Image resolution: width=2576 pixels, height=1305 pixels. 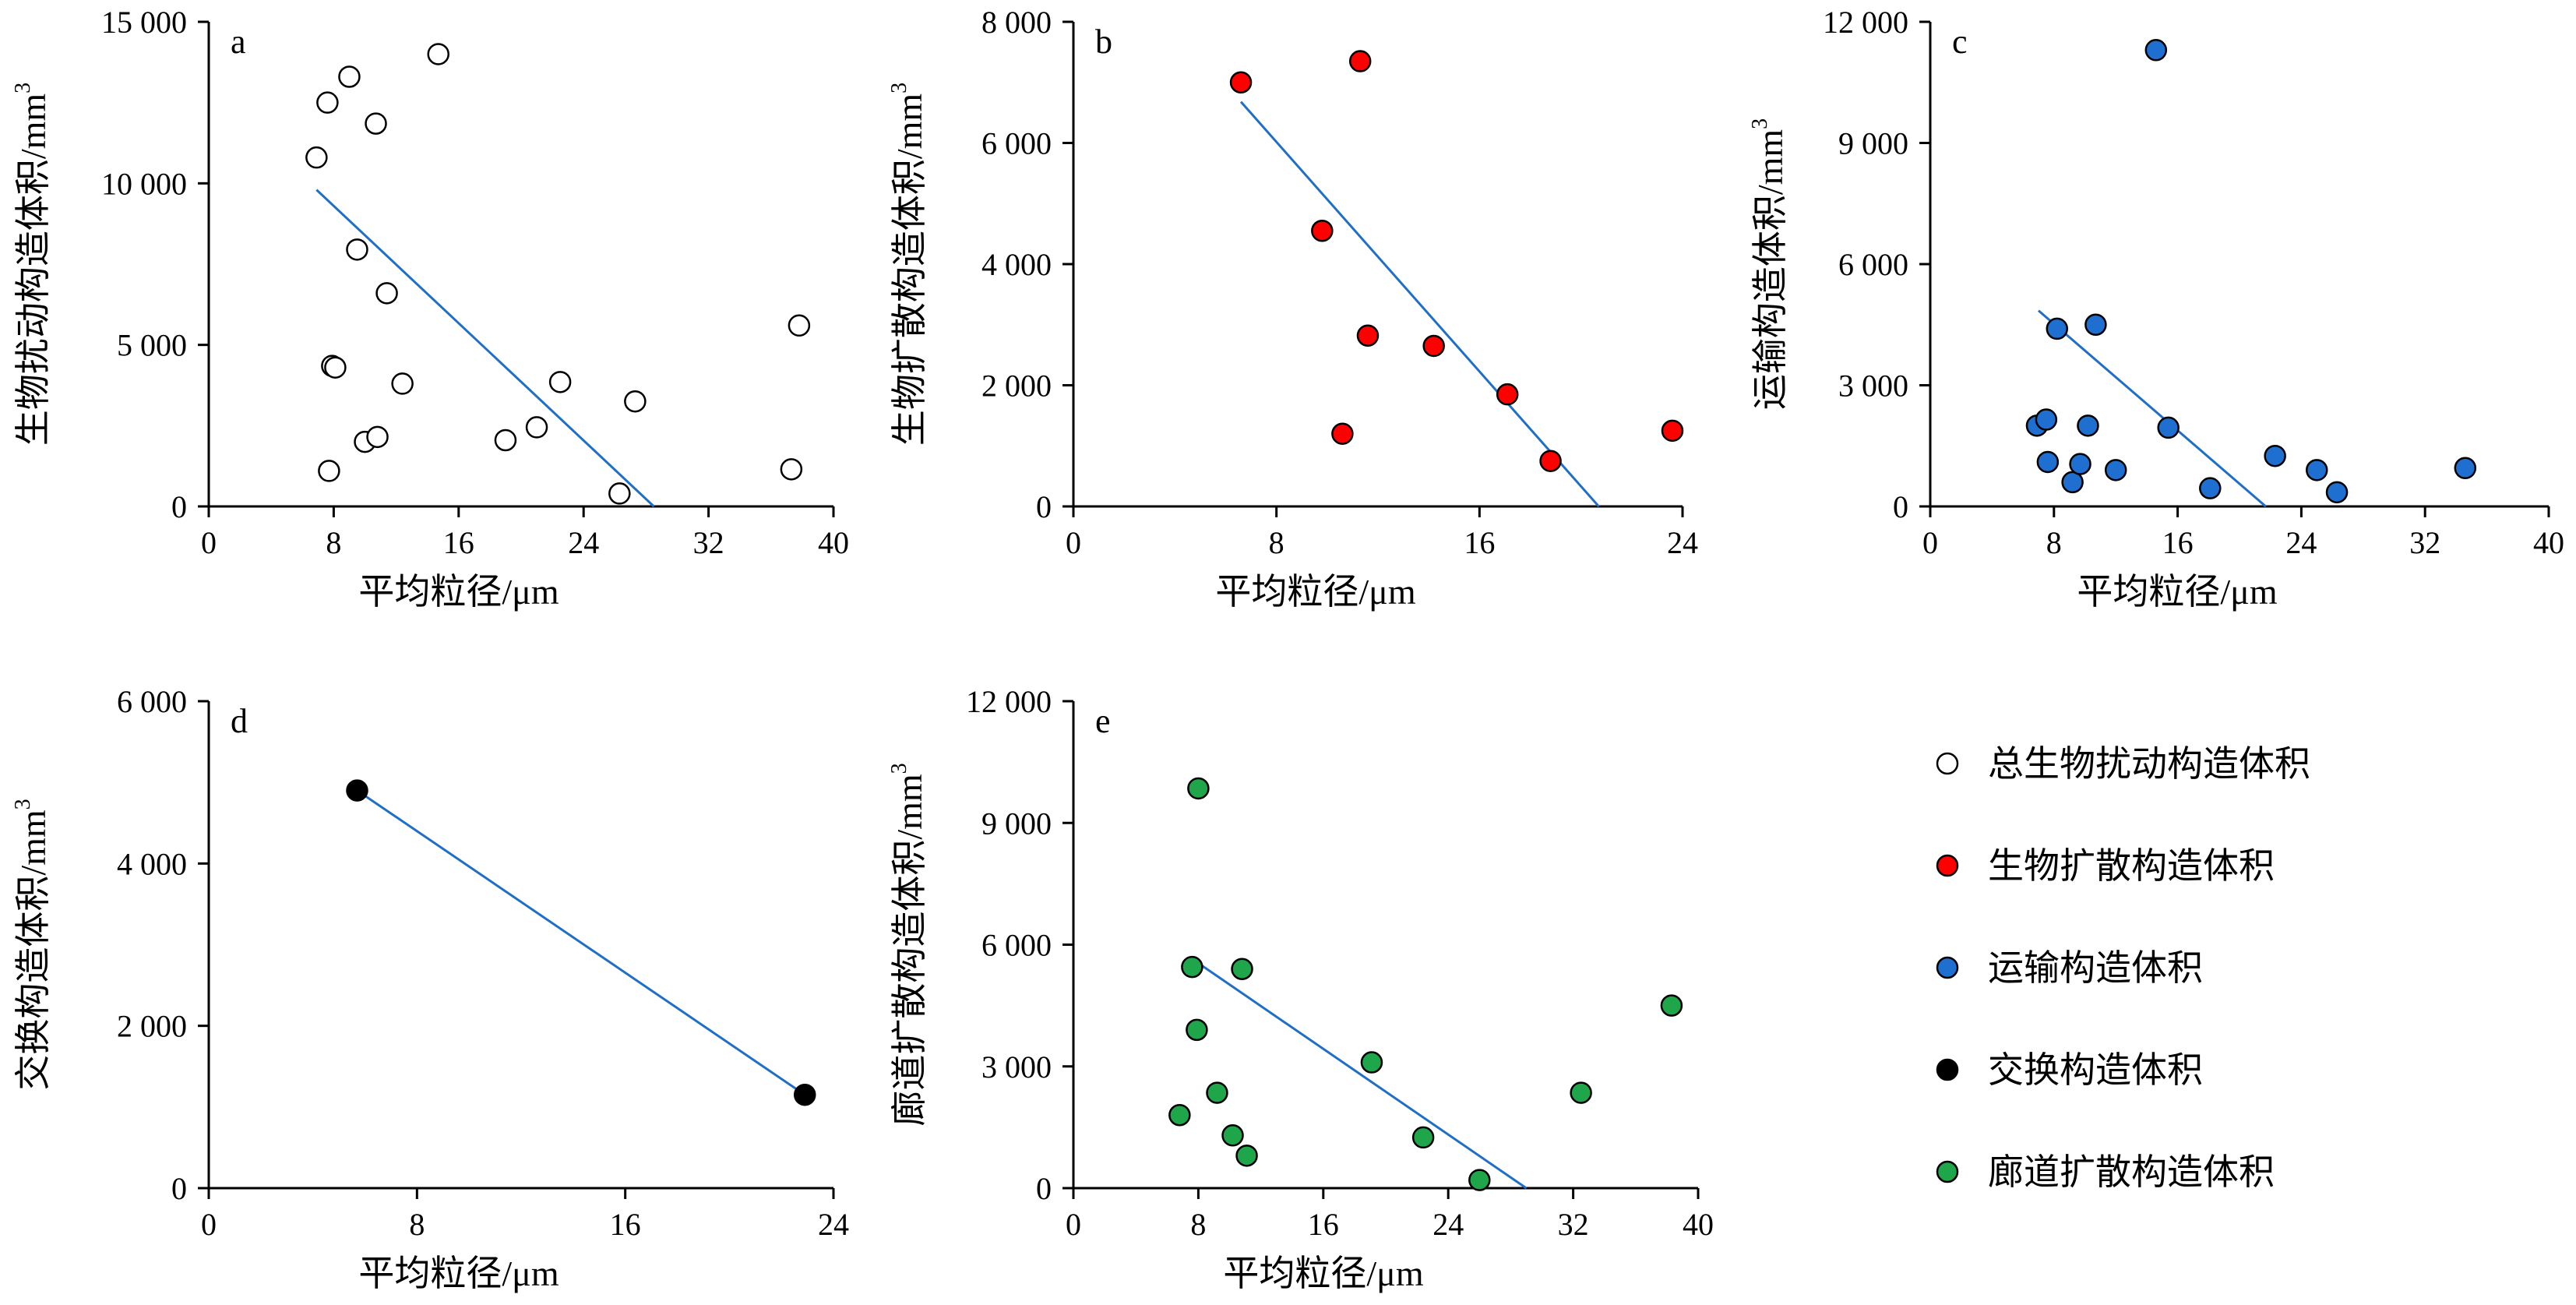 What do you see at coordinates (1947, 1171) in the screenshot?
I see `legend-marker` at bounding box center [1947, 1171].